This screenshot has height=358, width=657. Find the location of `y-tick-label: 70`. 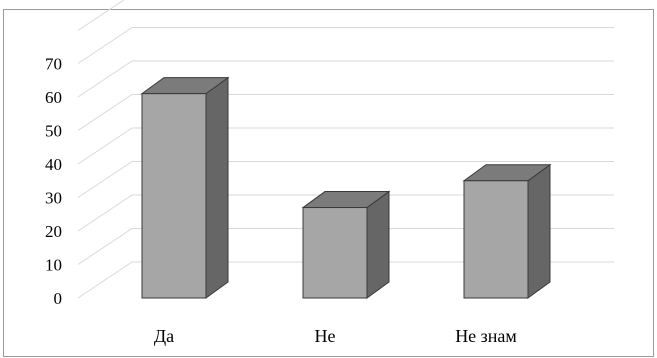

y-tick-label: 70 is located at coordinates (53, 64).